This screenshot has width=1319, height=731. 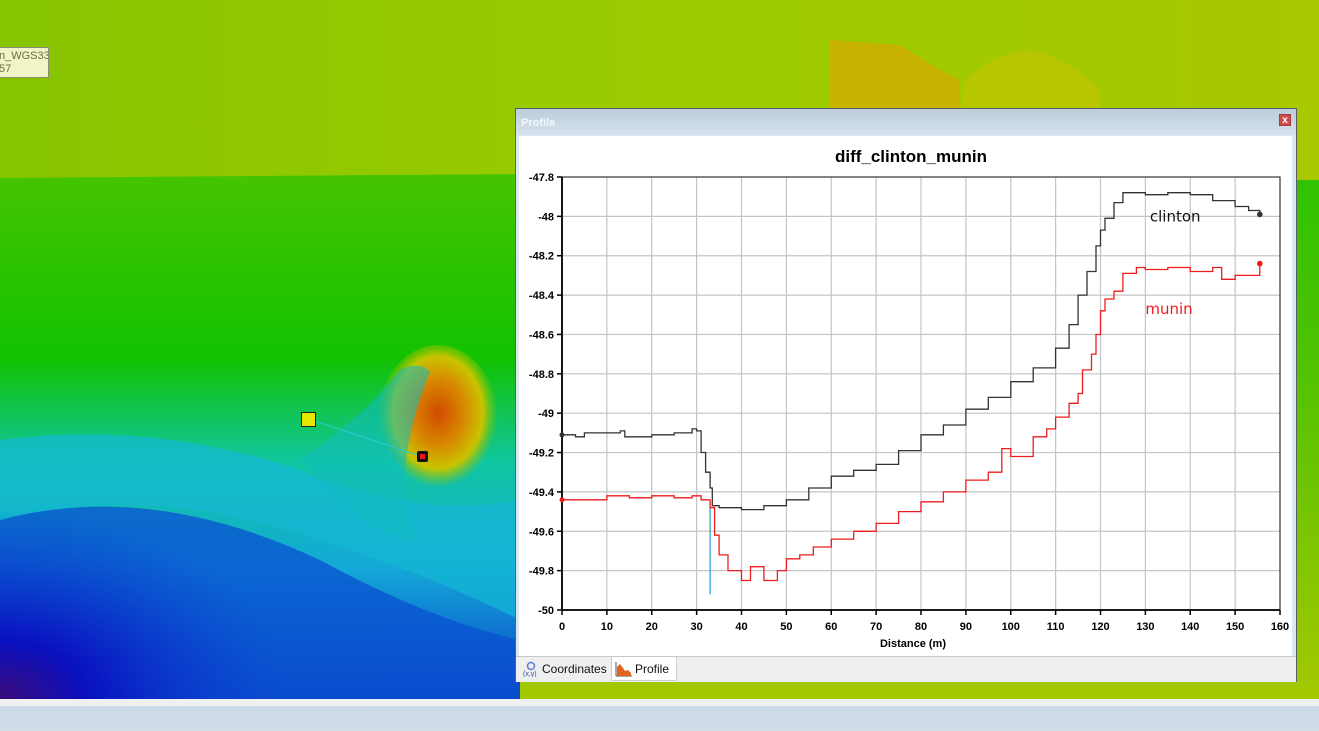 What do you see at coordinates (911, 156) in the screenshot?
I see `chart-title: diff_clinton_munin` at bounding box center [911, 156].